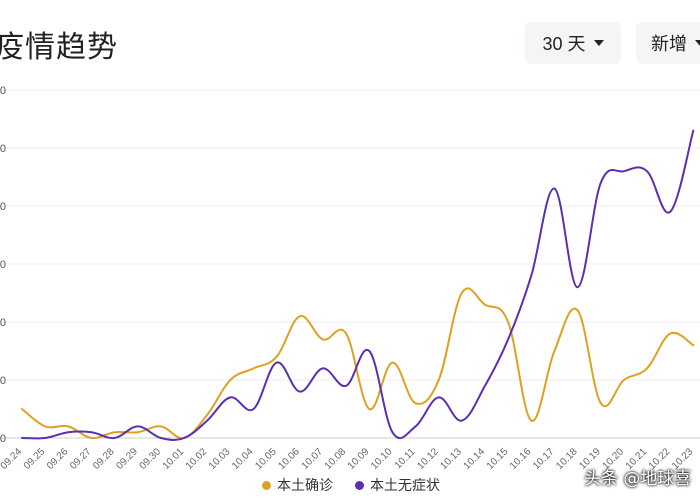 The width and height of the screenshot is (700, 500). I want to click on x-tick-label: 10.13, so click(451, 458).